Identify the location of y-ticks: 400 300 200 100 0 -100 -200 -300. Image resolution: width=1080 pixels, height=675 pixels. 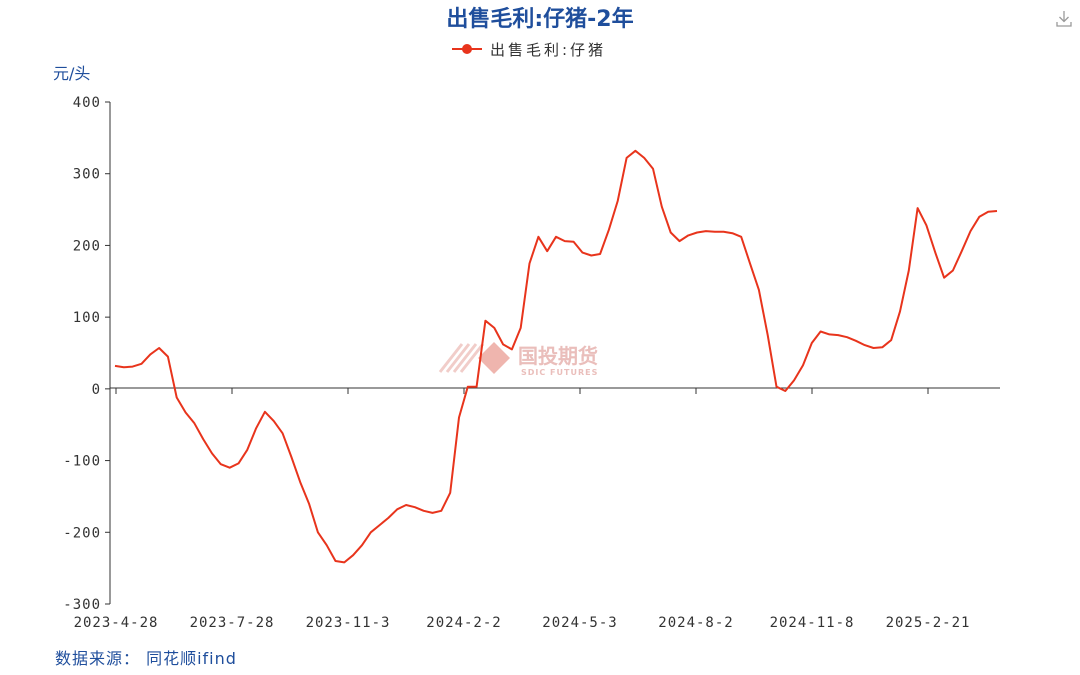
(86, 354).